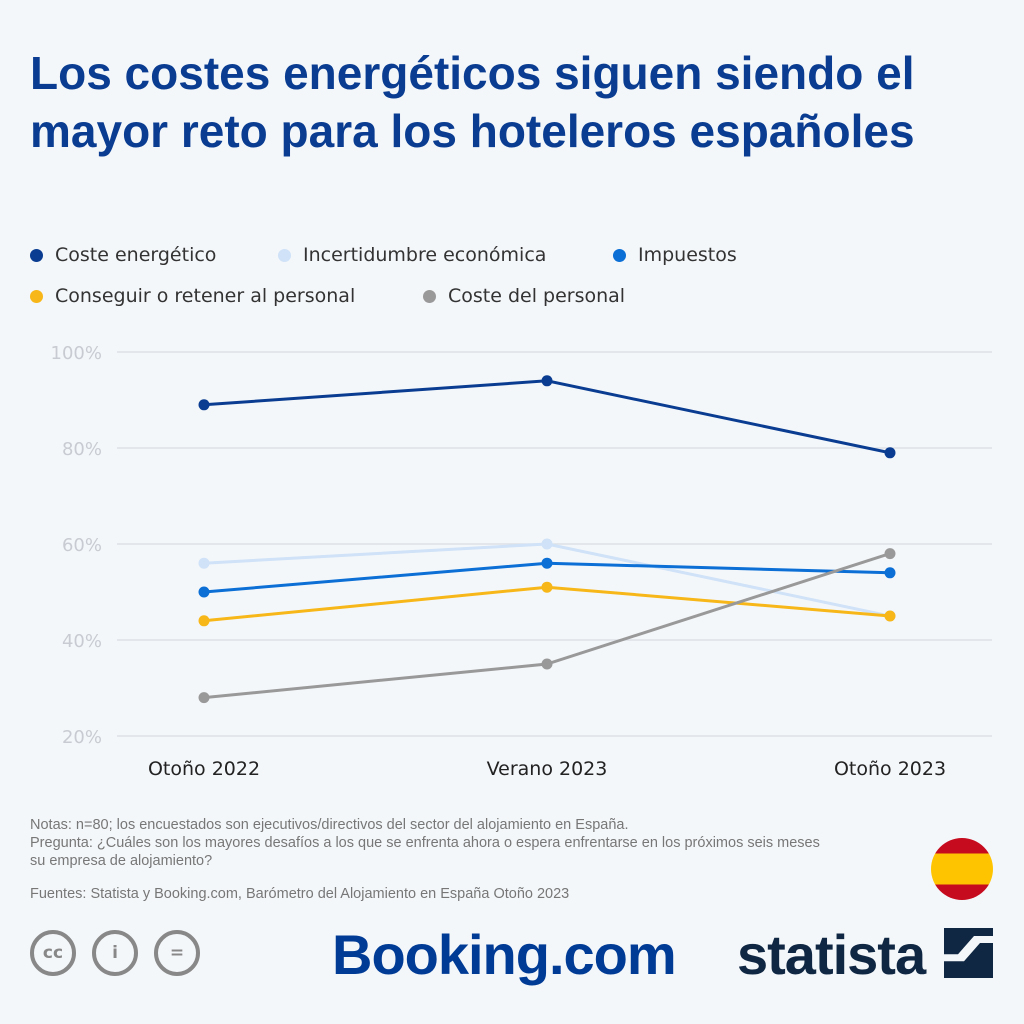  Describe the element at coordinates (537, 296) in the screenshot. I see `legend-label: Coste del personal` at that location.